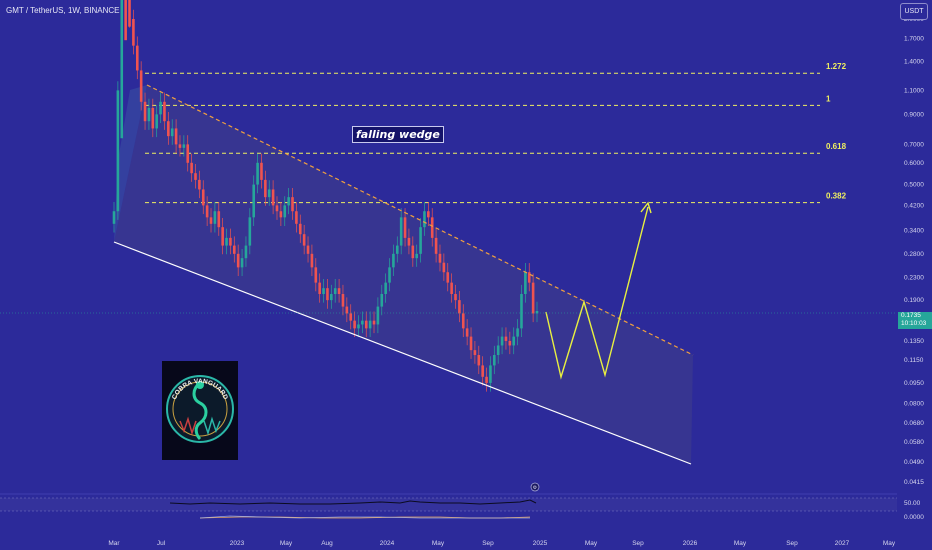 This screenshot has width=932, height=550. Describe the element at coordinates (914, 277) in the screenshot. I see `price-tick-label: 0.2300` at that location.